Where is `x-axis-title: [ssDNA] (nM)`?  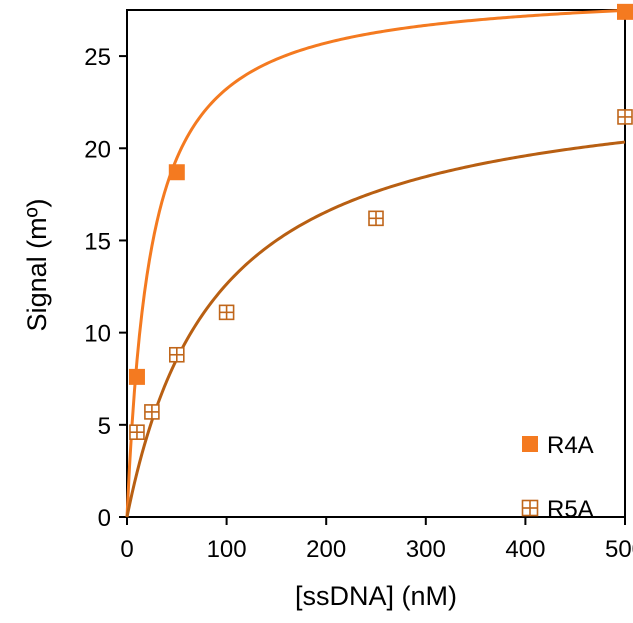
x-axis-title: [ssDNA] (nM) is located at coordinates (376, 596).